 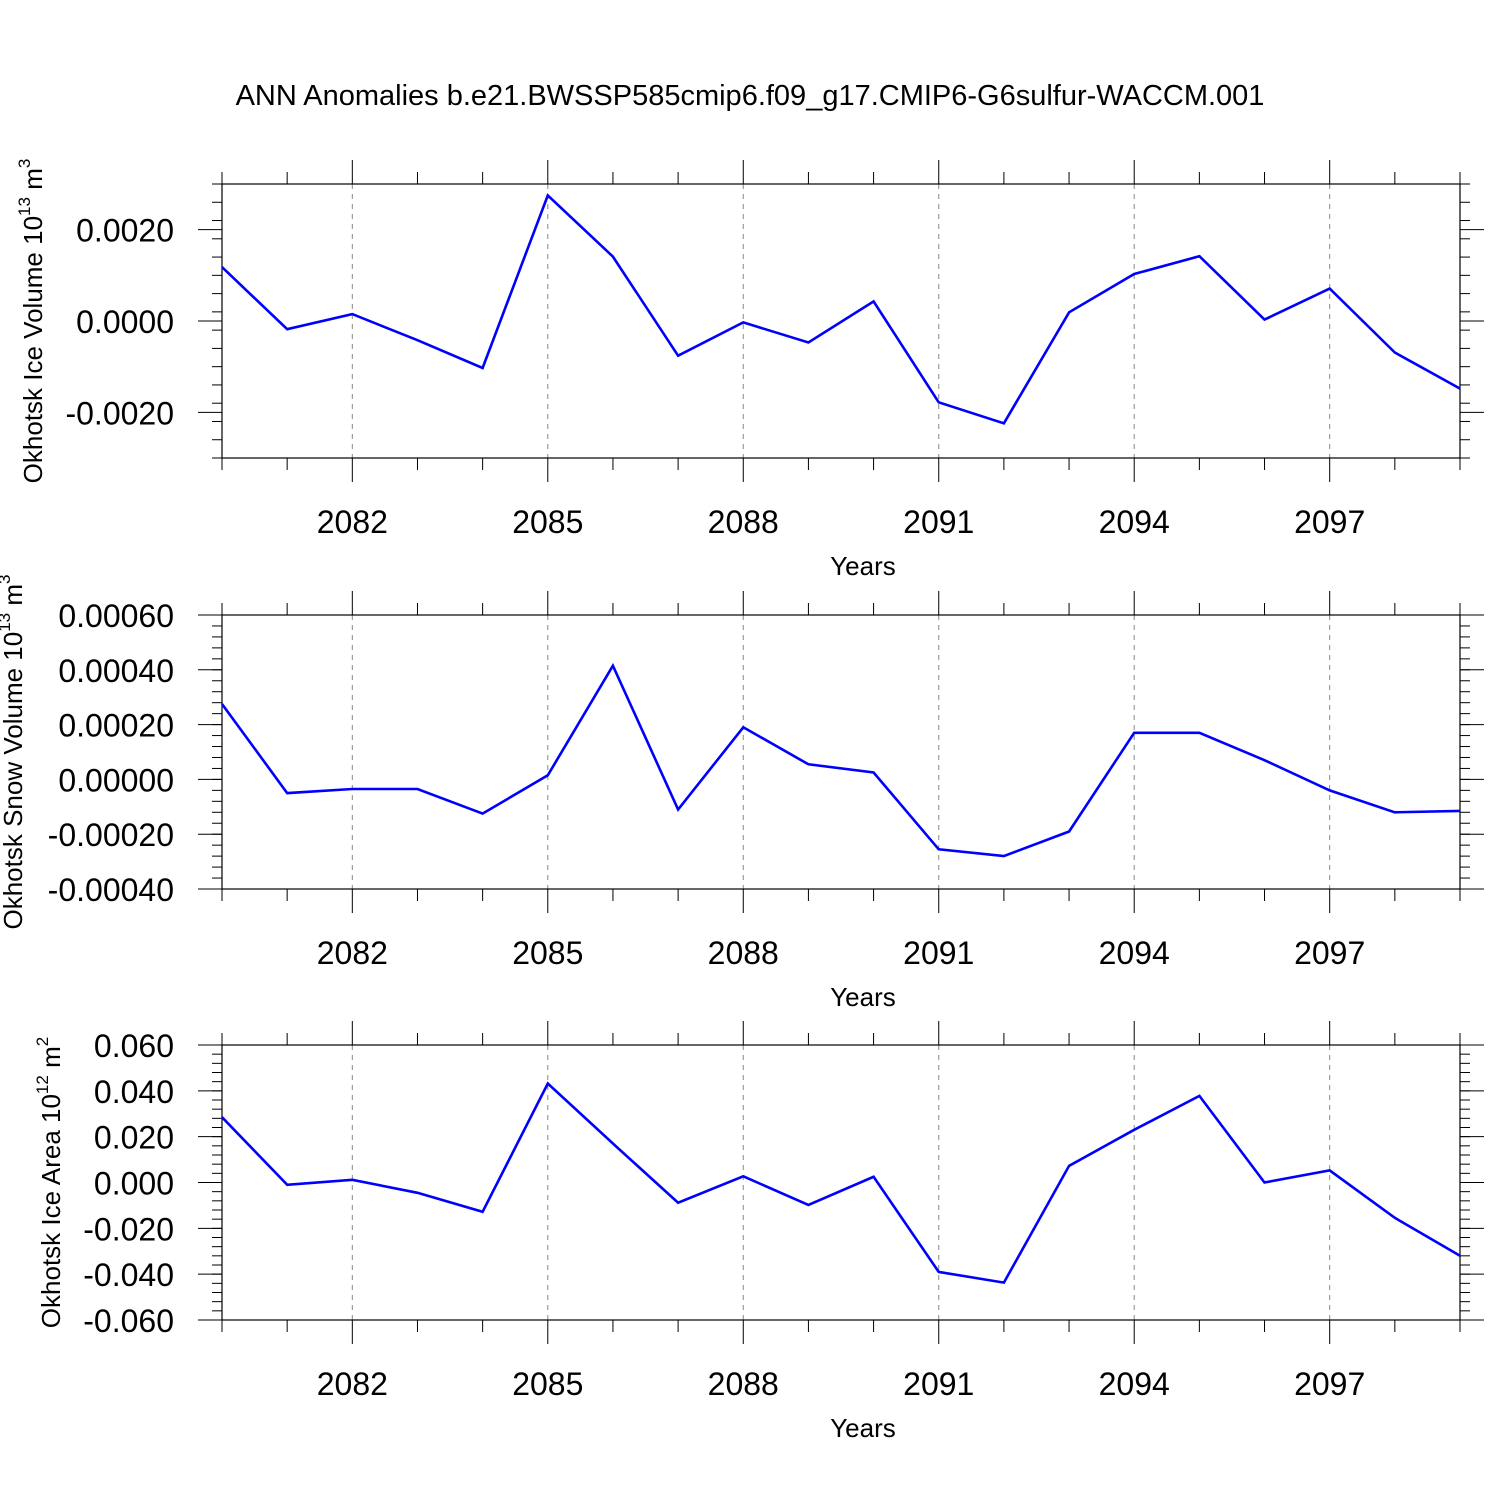 I want to click on y-axis-label: Okhotsk Snow Volume 1013 m3, so click(x=14, y=752).